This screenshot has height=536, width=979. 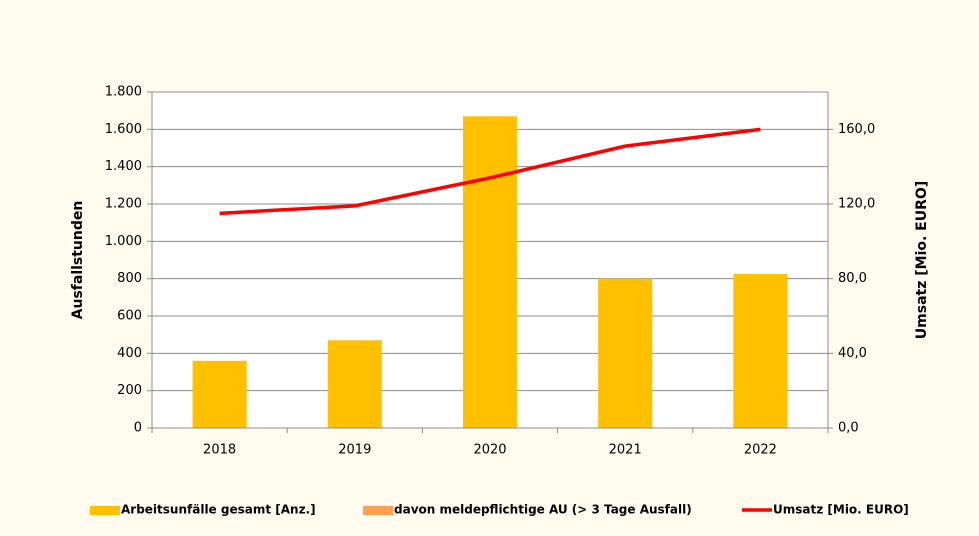 What do you see at coordinates (129, 278) in the screenshot?
I see `y-tick-label: 800` at bounding box center [129, 278].